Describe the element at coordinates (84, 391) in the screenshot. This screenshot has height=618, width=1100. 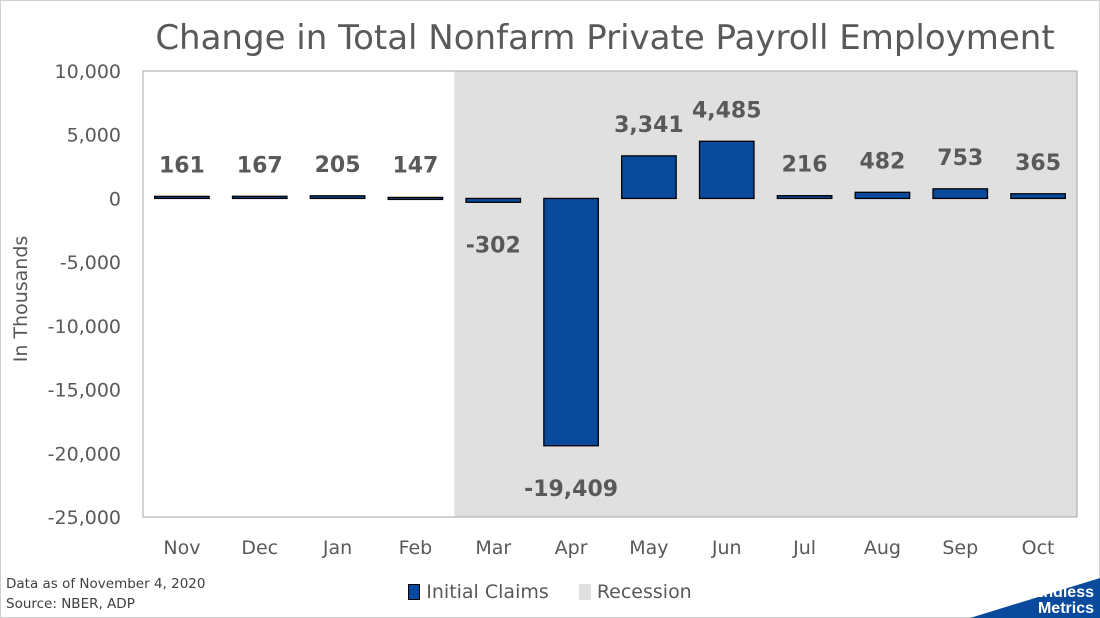
I see `y-tick-label: -15,000` at that location.